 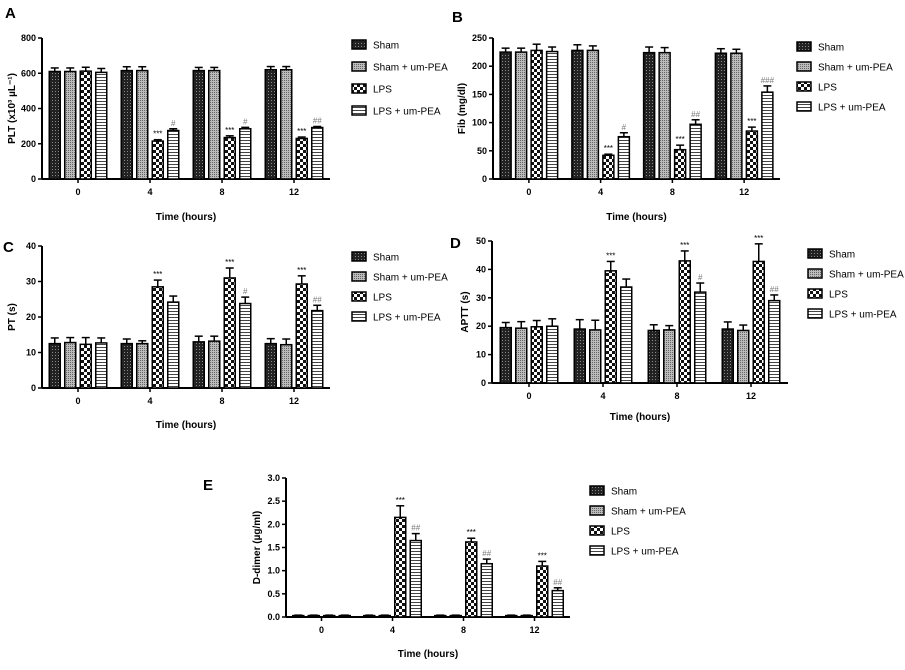 What do you see at coordinates (392, 630) in the screenshot?
I see `x-tick-label: 4` at bounding box center [392, 630].